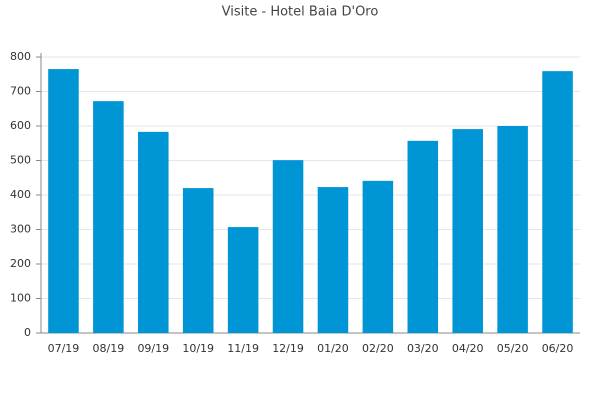  What do you see at coordinates (20, 125) in the screenshot?
I see `y-tick-label: 600` at bounding box center [20, 125].